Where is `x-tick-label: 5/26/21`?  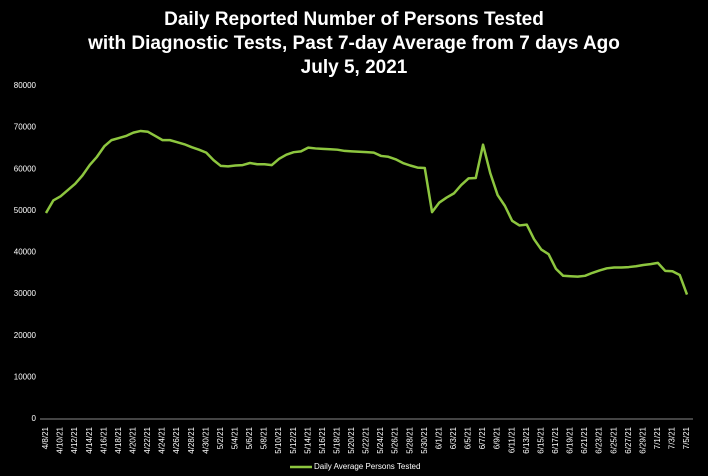 x-tick-label: 5/26/21 is located at coordinates (395, 439).